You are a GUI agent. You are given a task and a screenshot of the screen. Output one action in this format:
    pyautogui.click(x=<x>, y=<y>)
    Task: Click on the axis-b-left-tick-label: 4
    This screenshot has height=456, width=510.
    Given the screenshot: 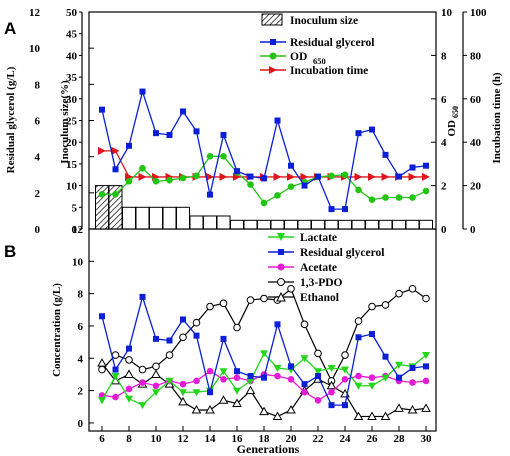 What is the action you would take?
    pyautogui.click(x=81, y=359)
    